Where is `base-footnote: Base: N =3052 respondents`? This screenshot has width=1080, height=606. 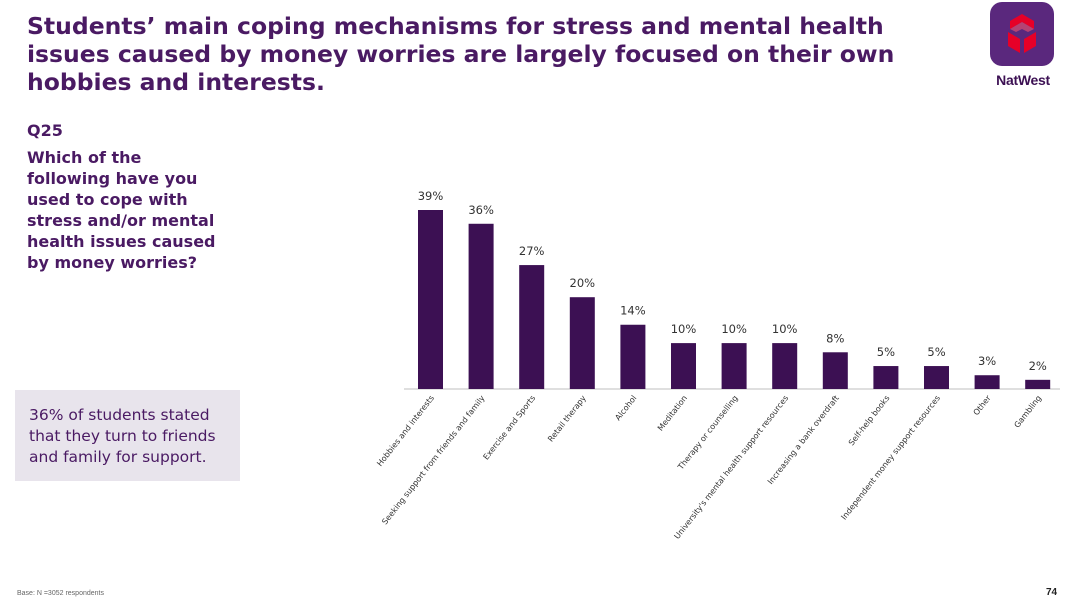
base-footnote: Base: N =3052 respondents is located at coordinates (60, 593).